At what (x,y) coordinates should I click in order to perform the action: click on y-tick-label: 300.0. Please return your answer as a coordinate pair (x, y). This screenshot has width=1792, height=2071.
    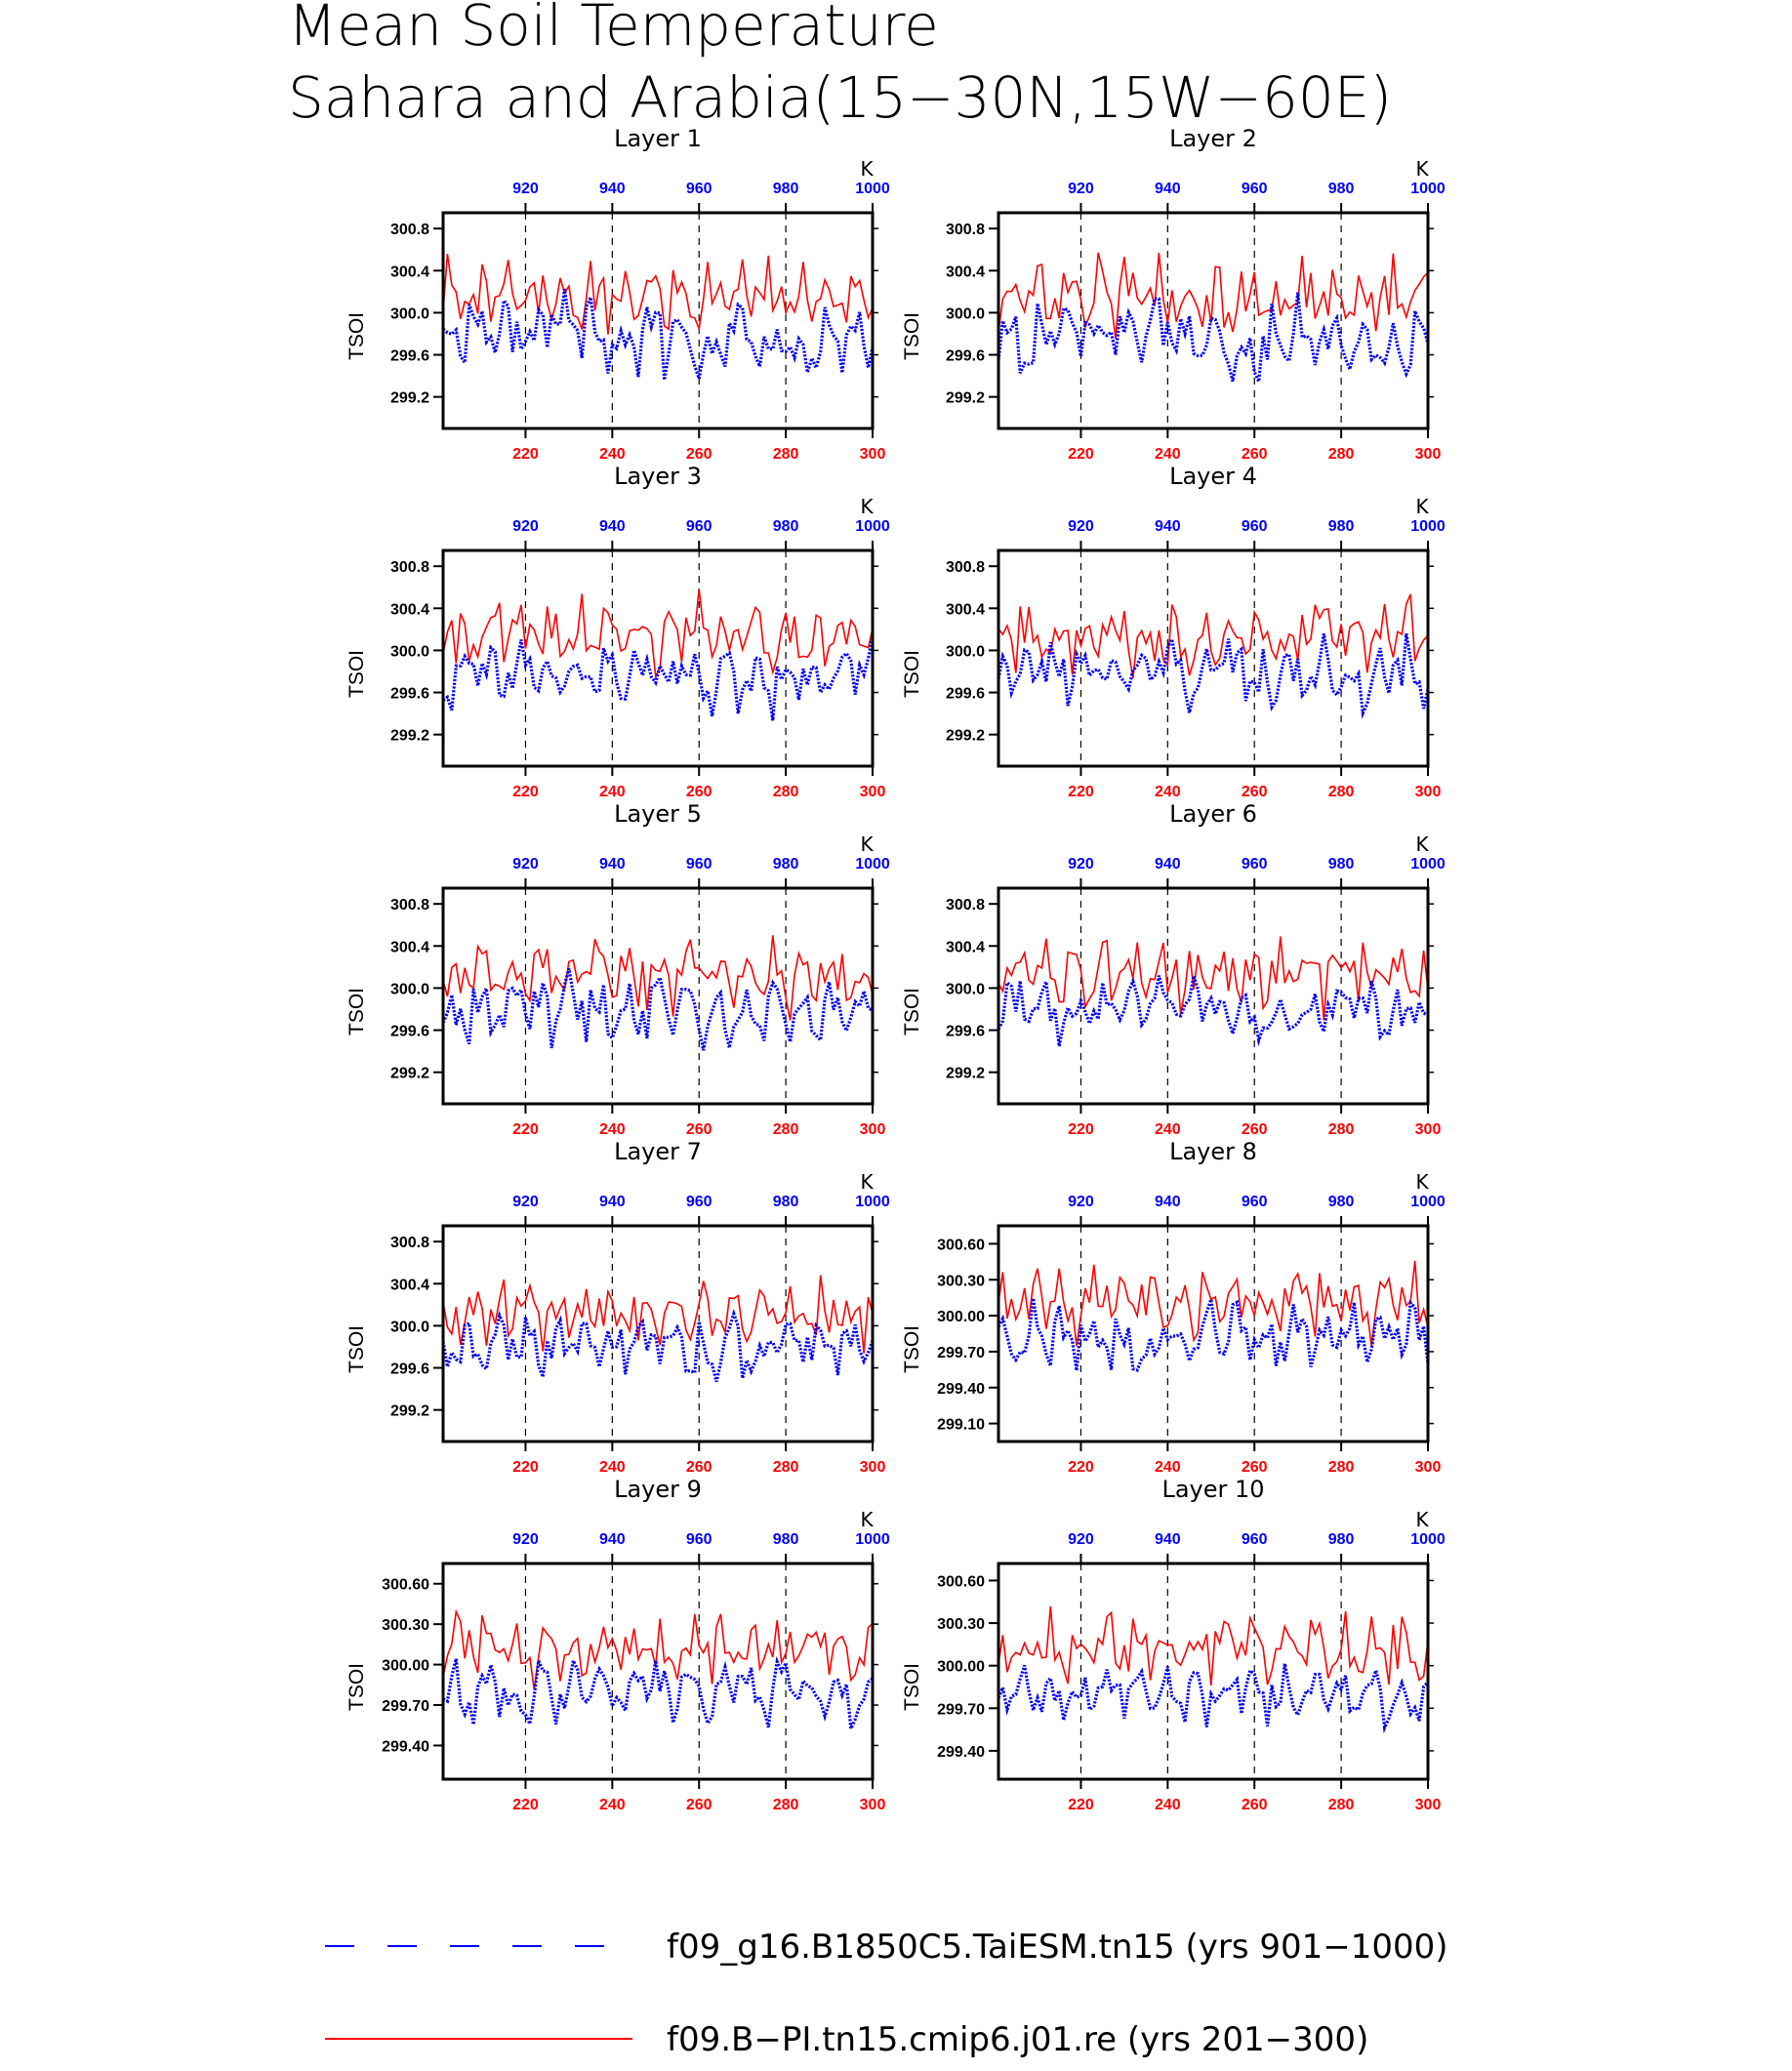
    Looking at the image, I should click on (409, 652).